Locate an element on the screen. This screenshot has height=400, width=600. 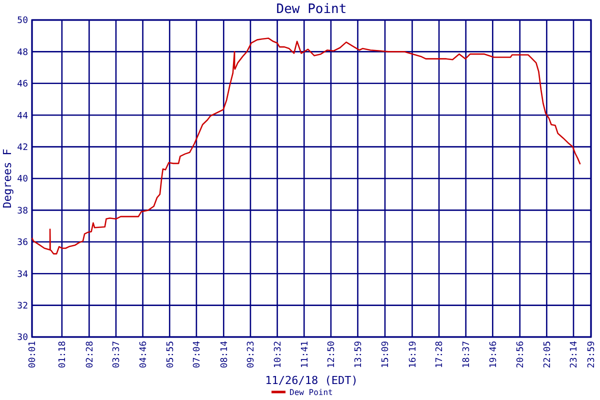
x-tick-label: 16:19 is located at coordinates (413, 354).